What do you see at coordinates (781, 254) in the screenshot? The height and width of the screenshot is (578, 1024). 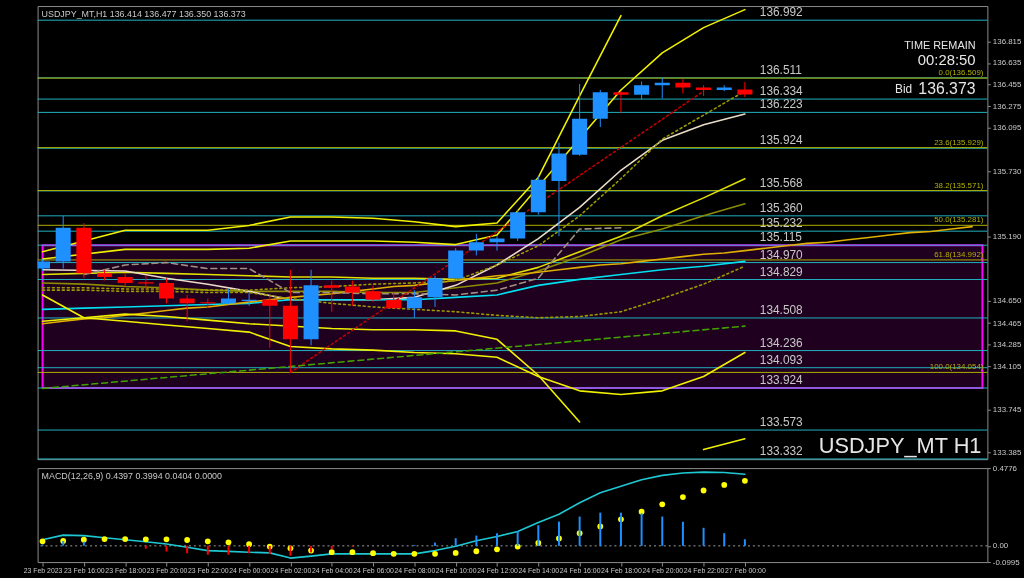 I see `ref-line-label: 134.970` at bounding box center [781, 254].